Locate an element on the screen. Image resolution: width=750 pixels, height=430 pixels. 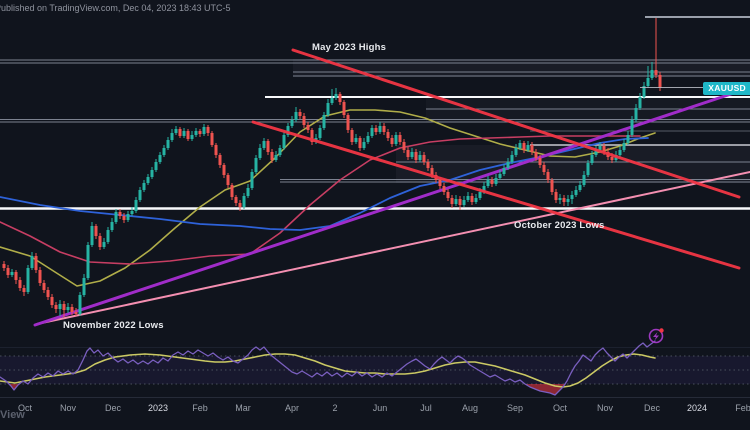
axis-label-2023: 2023 is located at coordinates (158, 408).